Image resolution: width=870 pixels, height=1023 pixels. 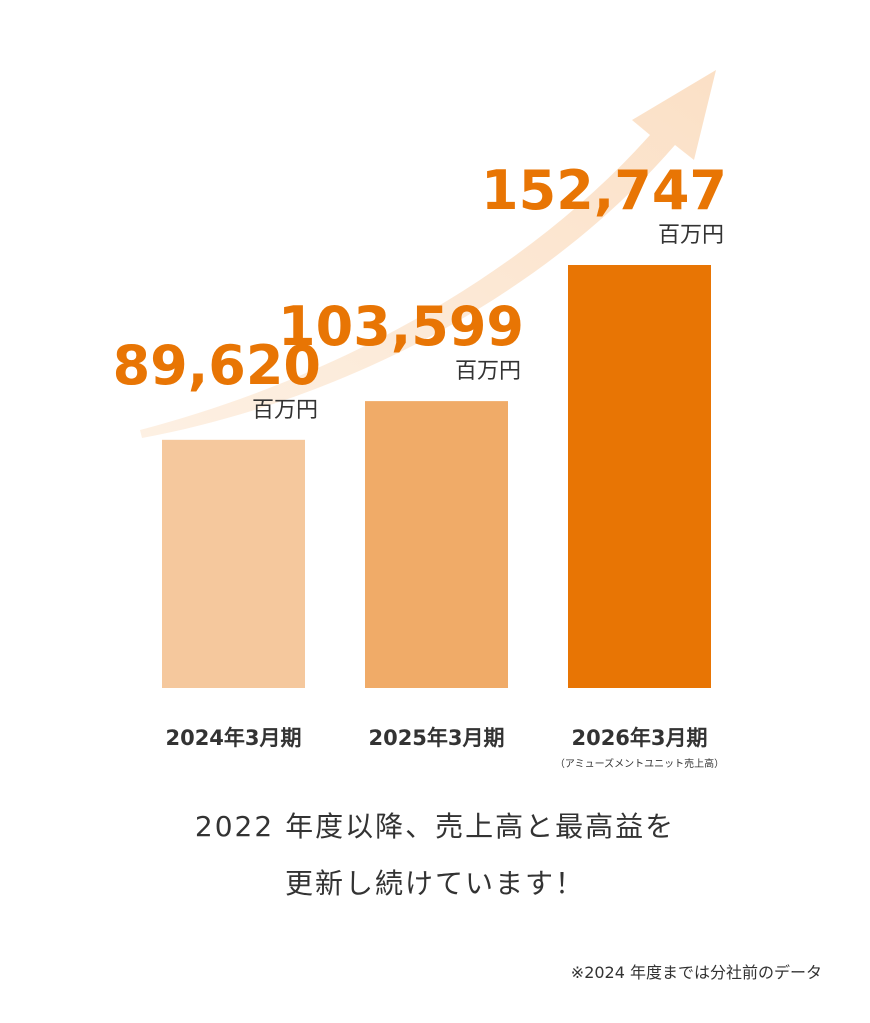 I want to click on category-note: （アミューズメントユニット売上高）, so click(x=639, y=763).